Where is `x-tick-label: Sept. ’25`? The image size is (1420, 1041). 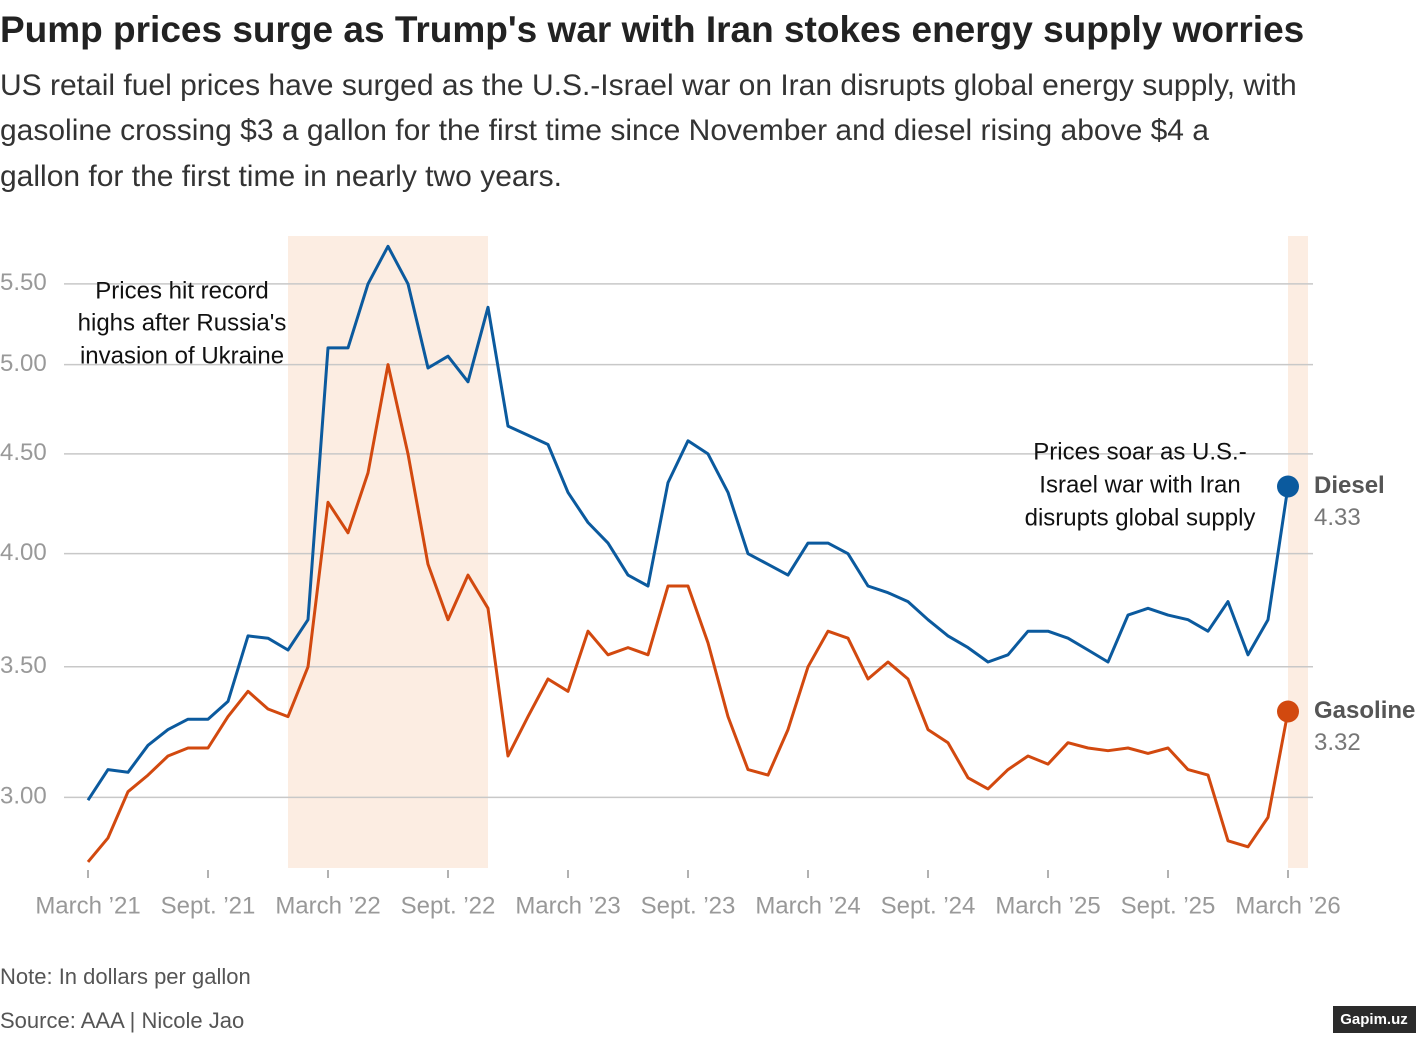
x-tick-label: Sept. ’25 is located at coordinates (1168, 905).